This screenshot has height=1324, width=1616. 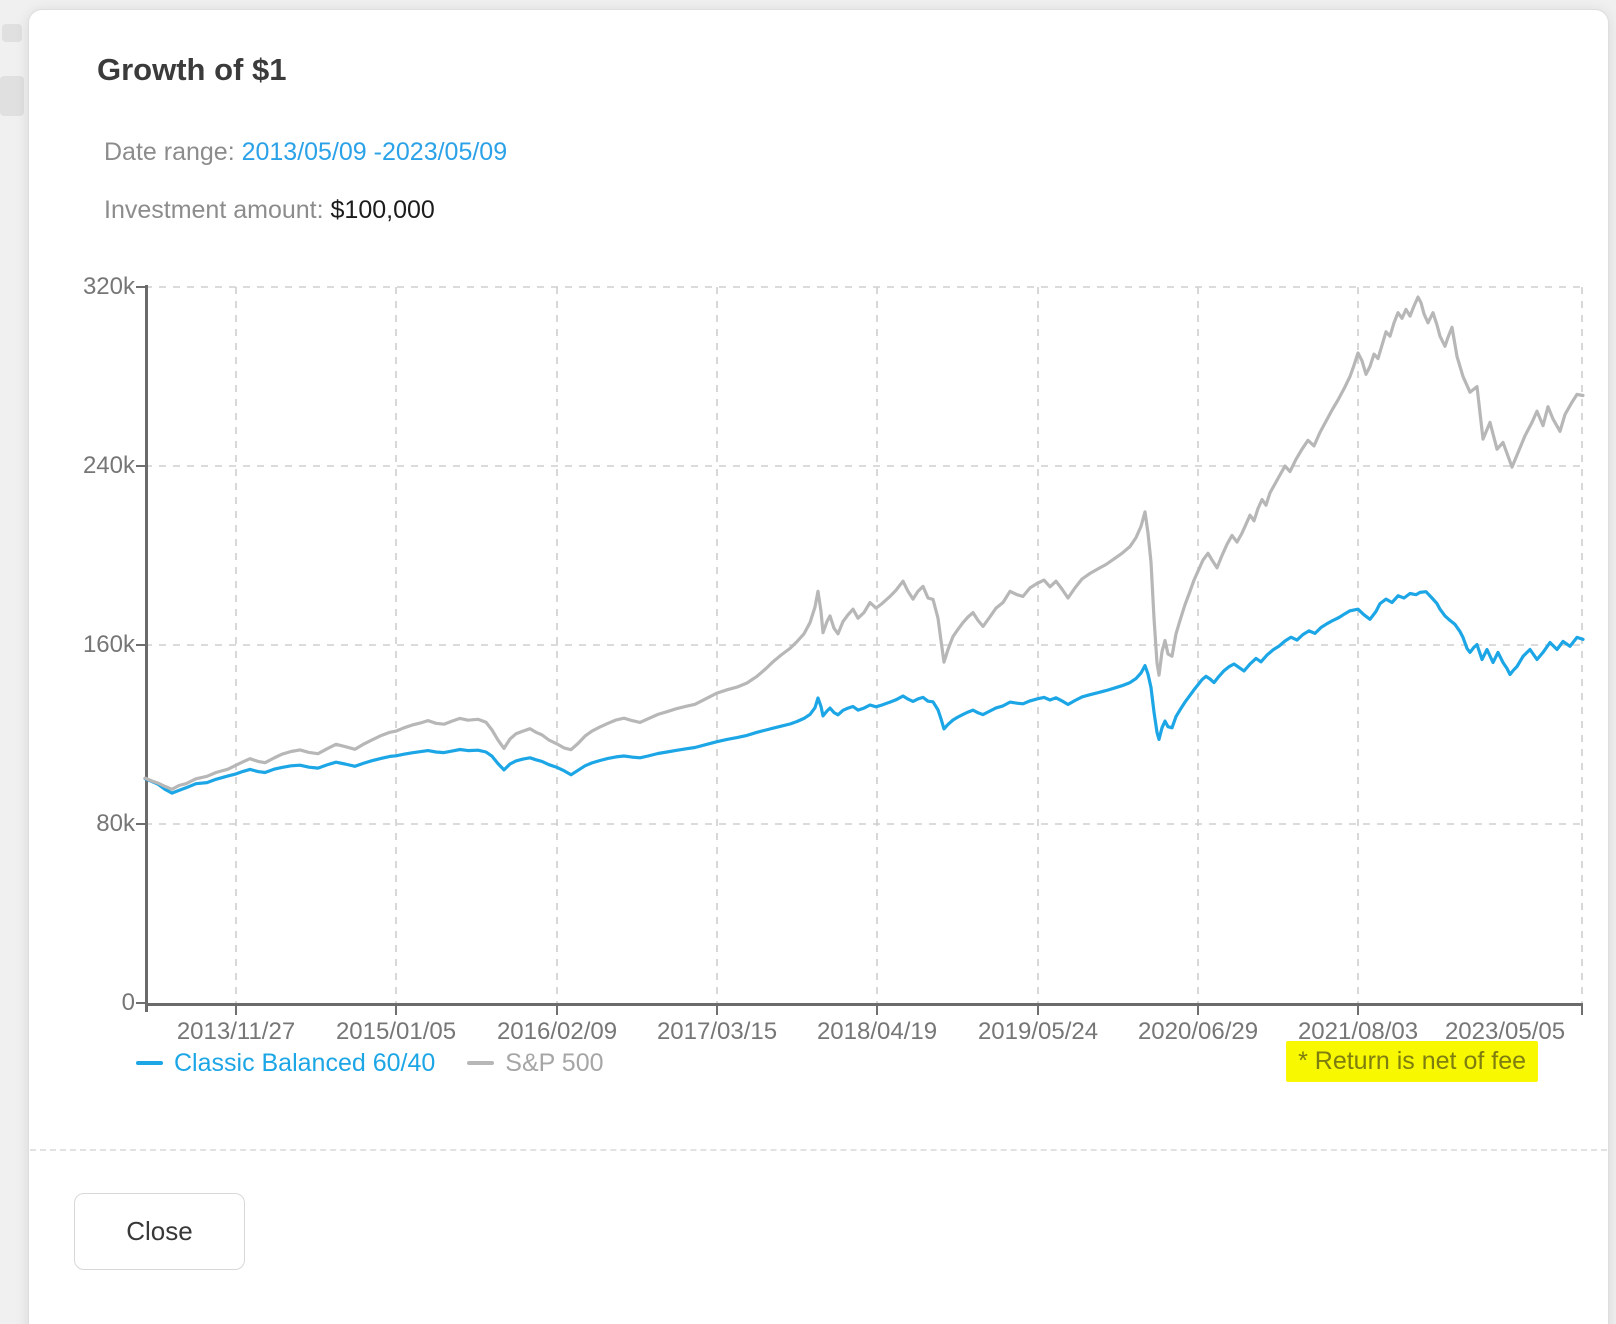 I want to click on date-range-row: Date range: 2013/05/09 -2023/05/09, so click(x=305, y=152).